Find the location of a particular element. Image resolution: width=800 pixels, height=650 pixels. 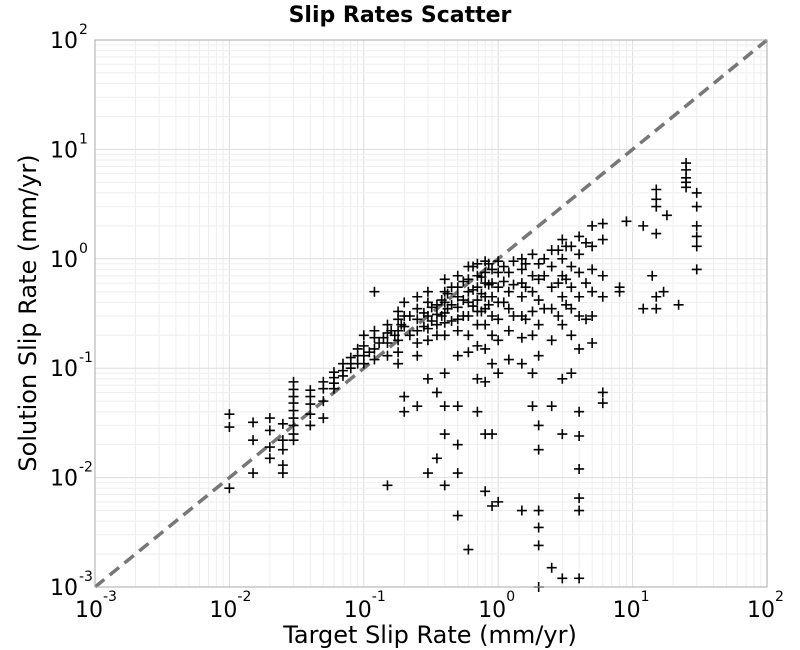

x-tick-exponent: -1 is located at coordinates (379, 597).